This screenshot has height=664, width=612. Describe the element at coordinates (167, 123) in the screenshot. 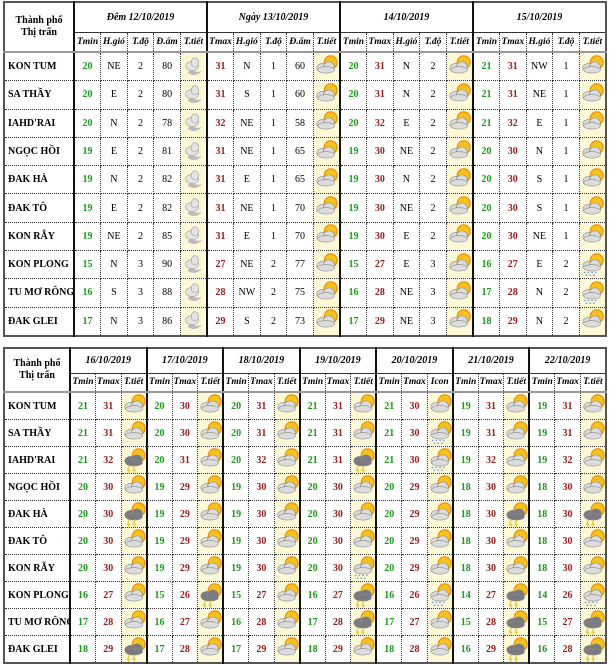

I see `value-cell: 78` at that location.